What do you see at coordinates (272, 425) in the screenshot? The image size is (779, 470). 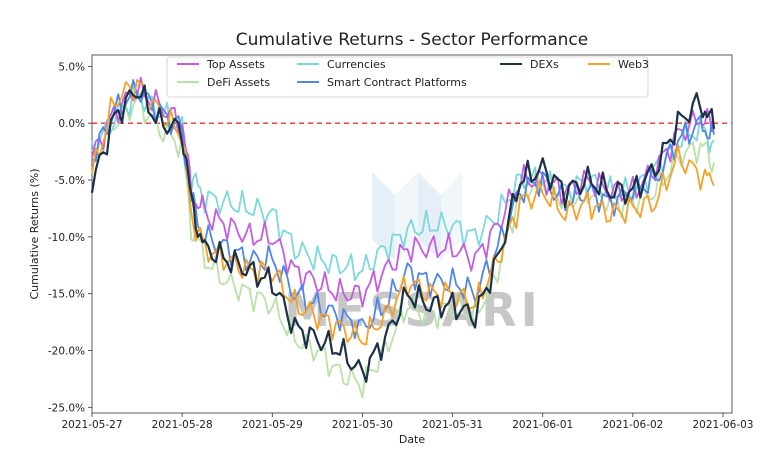 I see `x-tick-label: 2021-05-29` at bounding box center [272, 425].